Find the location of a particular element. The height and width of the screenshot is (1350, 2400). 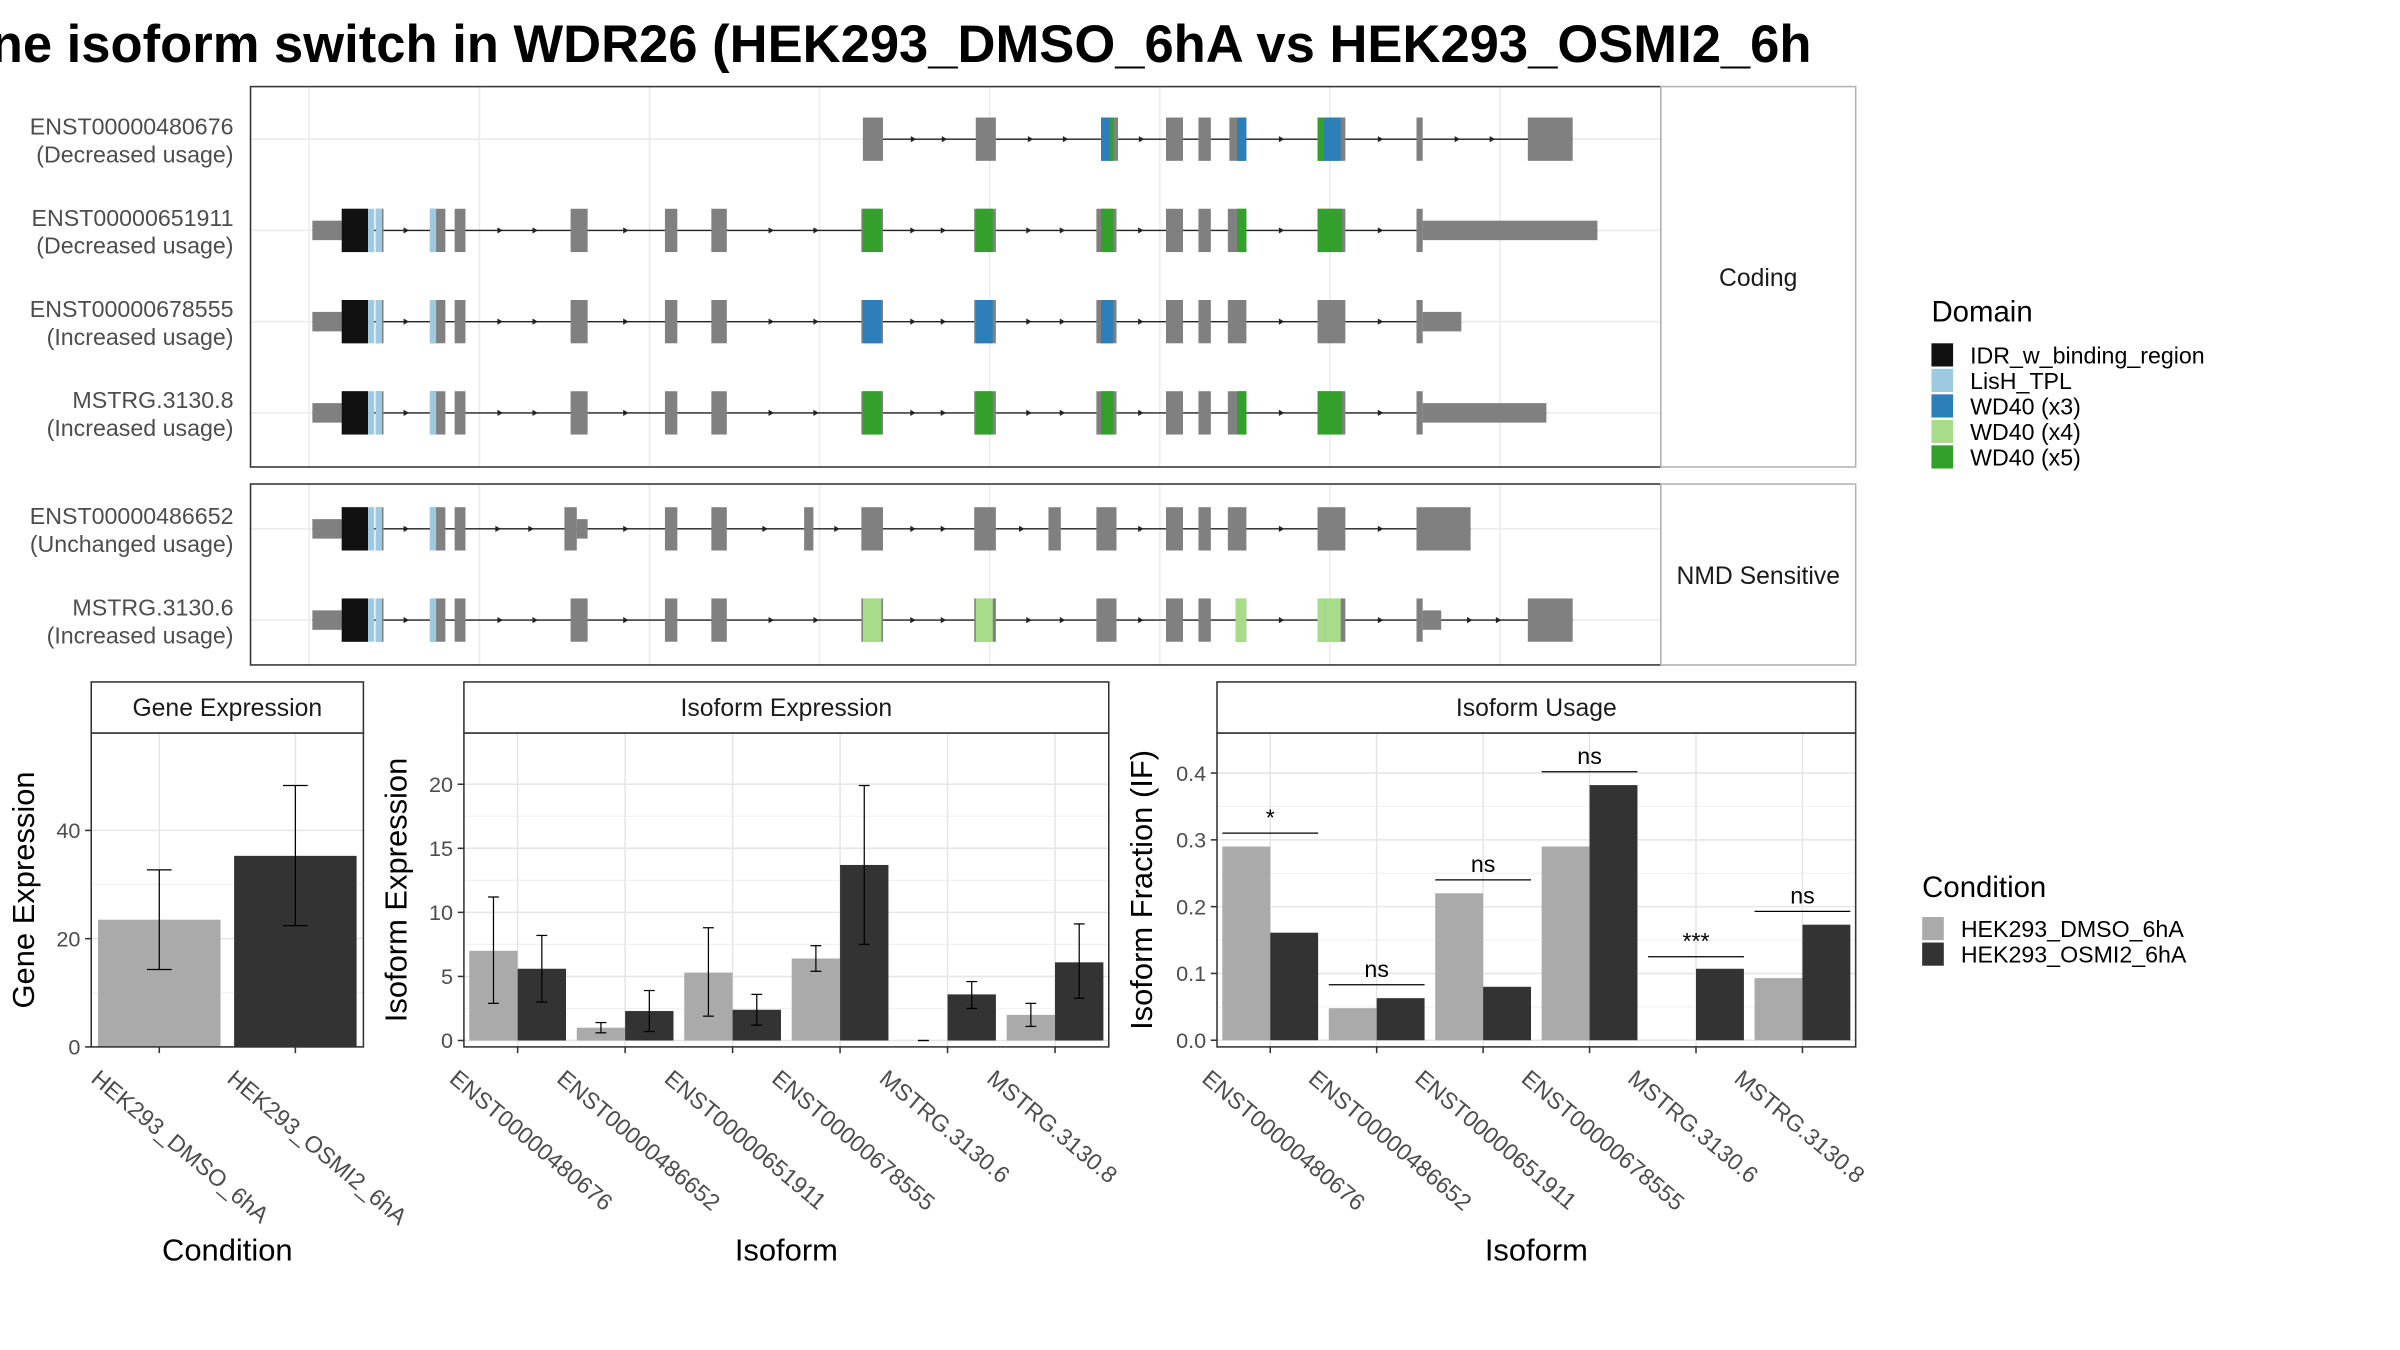

chart-title: Isoform Usage is located at coordinates (1536, 708).